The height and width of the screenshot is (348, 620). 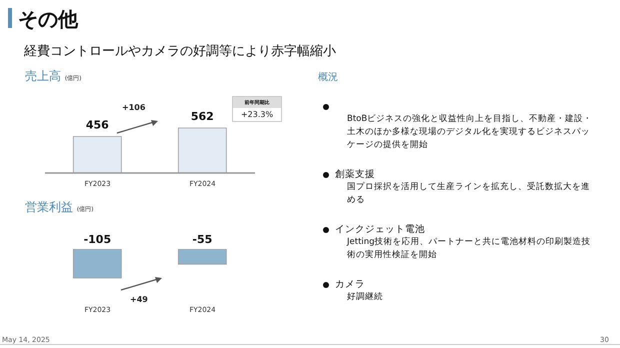 What do you see at coordinates (48, 19) in the screenshot?
I see `text: その他` at bounding box center [48, 19].